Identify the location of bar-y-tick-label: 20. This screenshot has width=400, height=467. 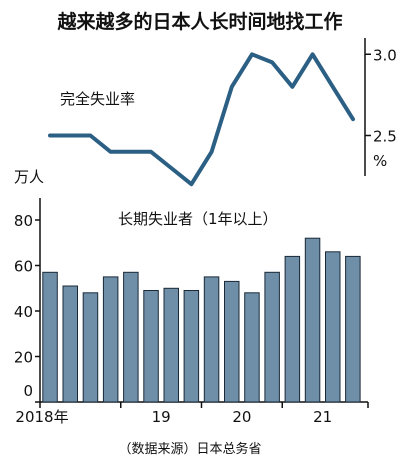
(23, 358).